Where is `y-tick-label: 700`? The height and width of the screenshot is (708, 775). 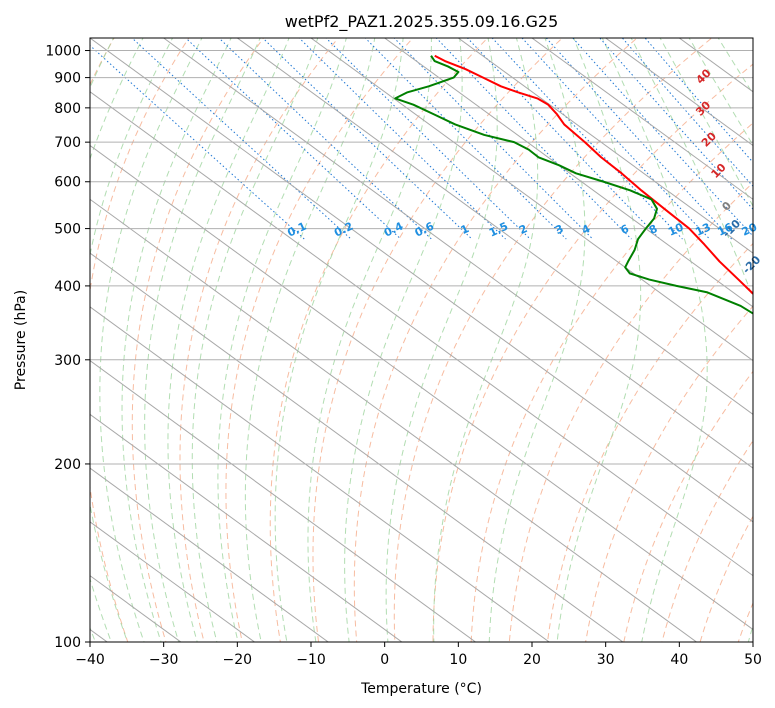
y-tick-label: 700 is located at coordinates (67, 143).